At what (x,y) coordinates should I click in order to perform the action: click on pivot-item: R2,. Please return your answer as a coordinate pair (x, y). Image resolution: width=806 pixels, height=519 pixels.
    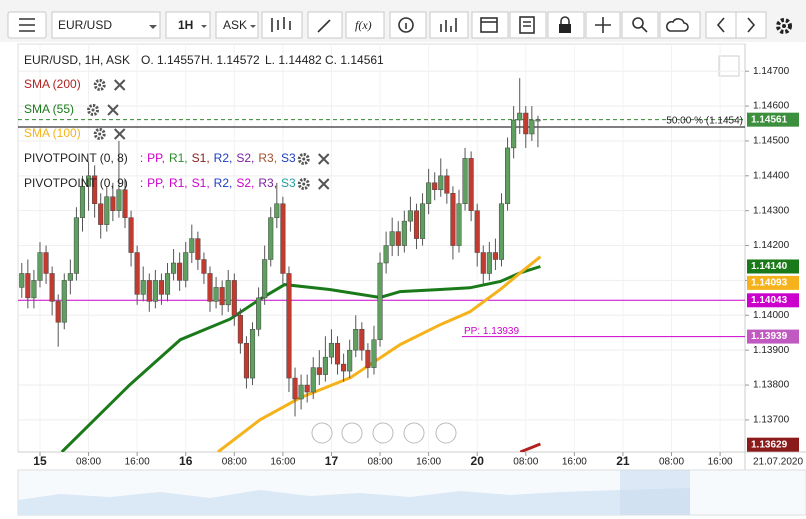
    Looking at the image, I should click on (223, 183).